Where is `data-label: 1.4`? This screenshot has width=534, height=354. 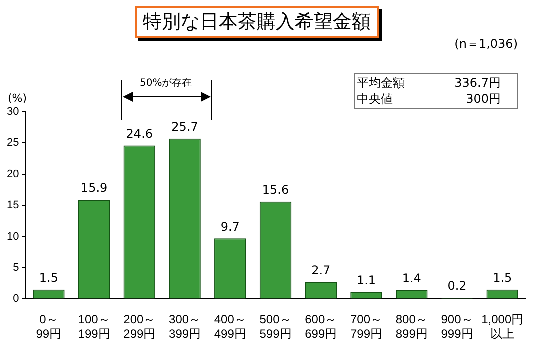
data-label: 1.4 is located at coordinates (412, 279).